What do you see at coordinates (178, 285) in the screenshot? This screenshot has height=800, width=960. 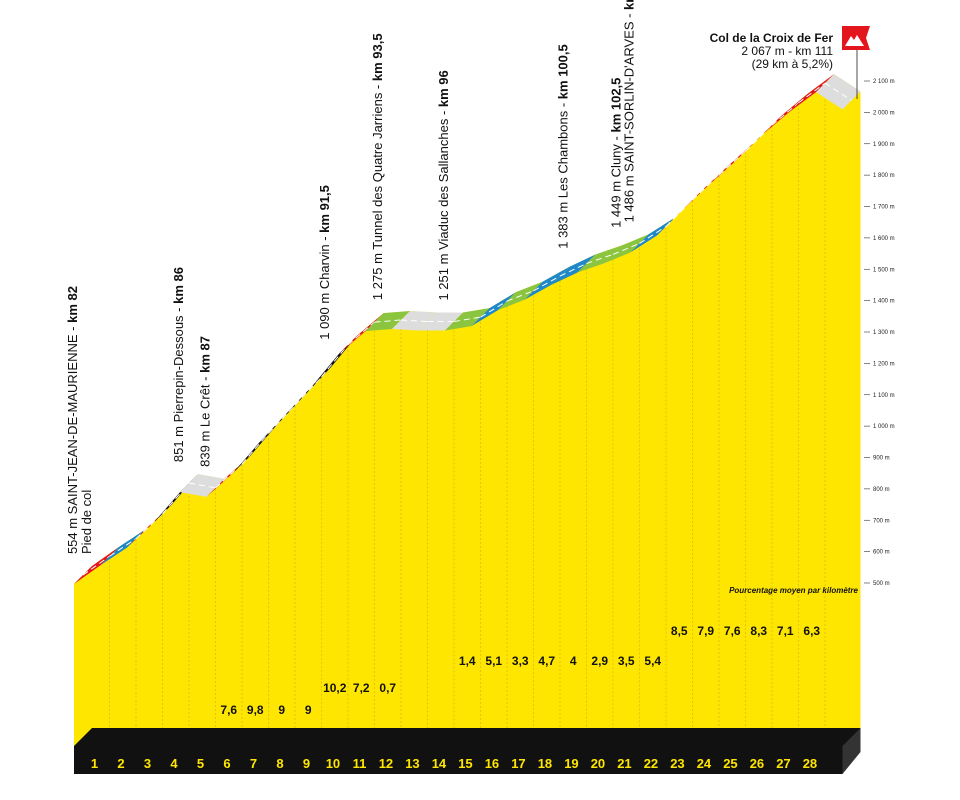 I see `waypoint-km: km 86` at bounding box center [178, 285].